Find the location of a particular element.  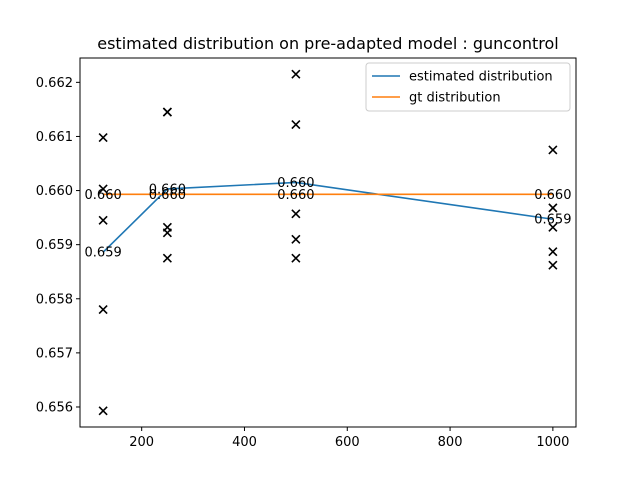

series-lines is located at coordinates (327, 217).